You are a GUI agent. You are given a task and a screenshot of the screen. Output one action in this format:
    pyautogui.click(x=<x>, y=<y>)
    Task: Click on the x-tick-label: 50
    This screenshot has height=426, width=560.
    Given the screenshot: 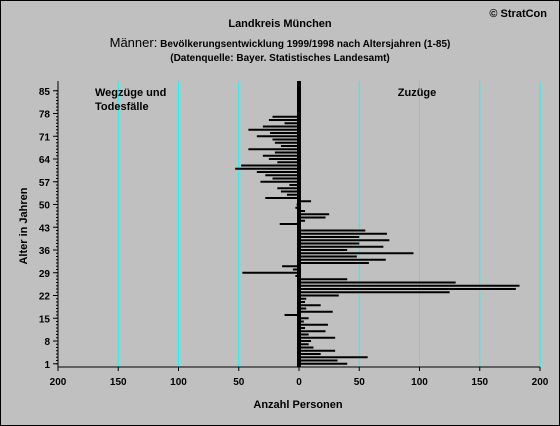 What is the action you would take?
    pyautogui.click(x=360, y=382)
    